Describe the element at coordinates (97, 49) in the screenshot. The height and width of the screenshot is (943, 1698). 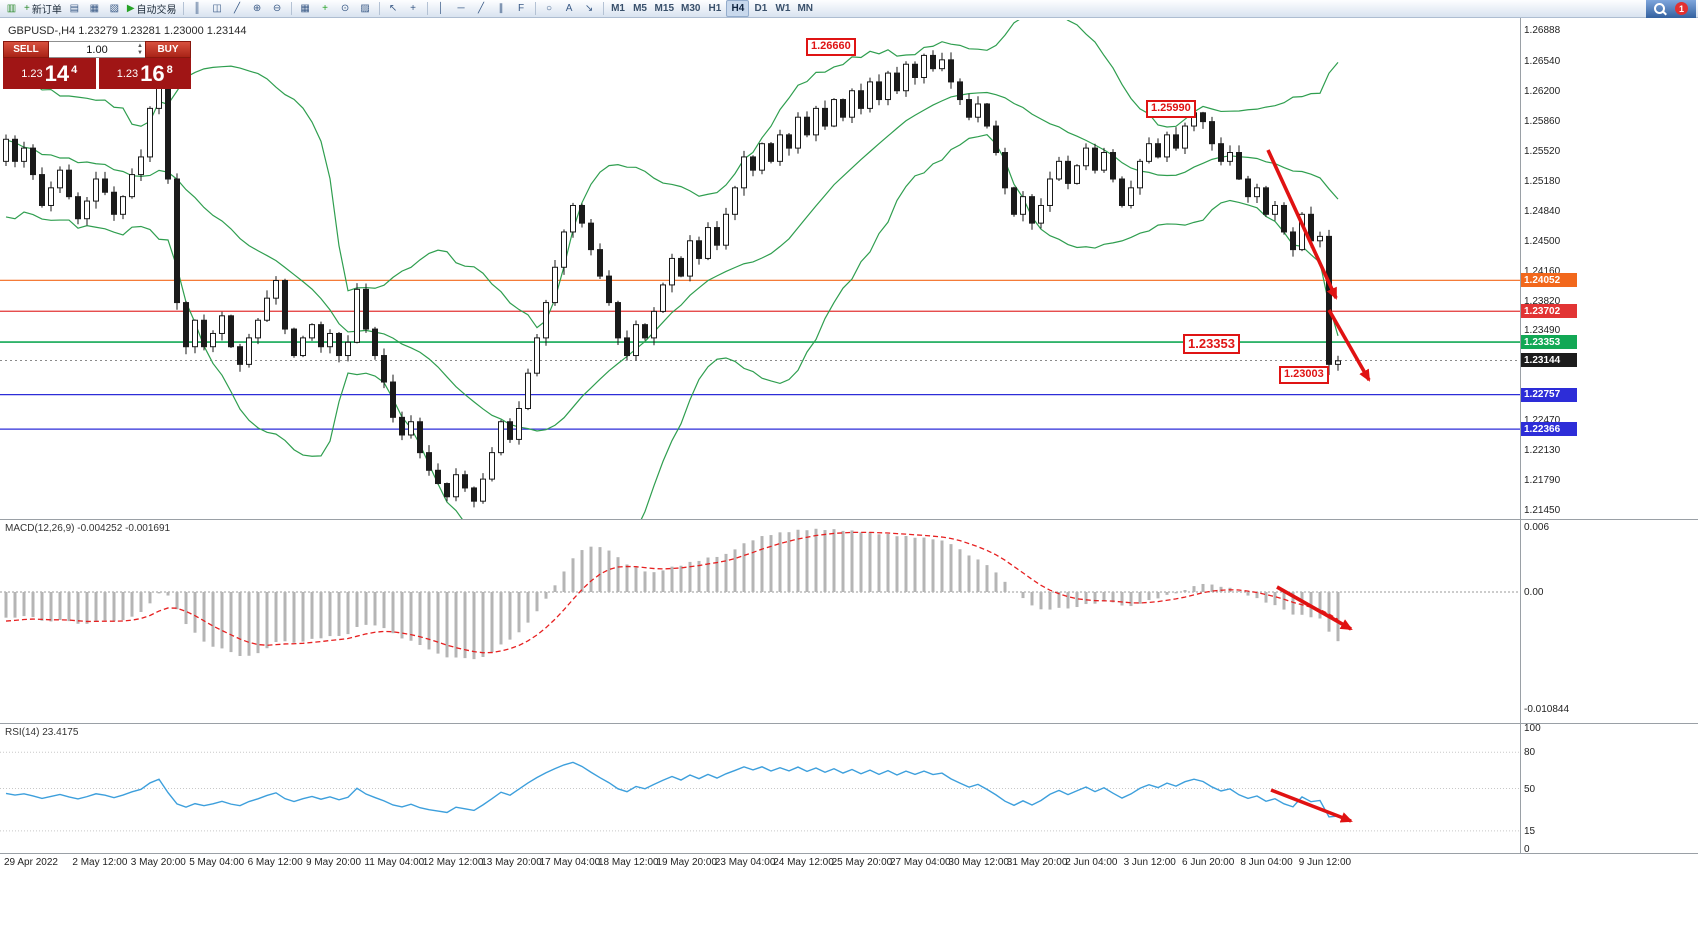
I see `volume-input: 1.00 ▲ ▼` at that location.